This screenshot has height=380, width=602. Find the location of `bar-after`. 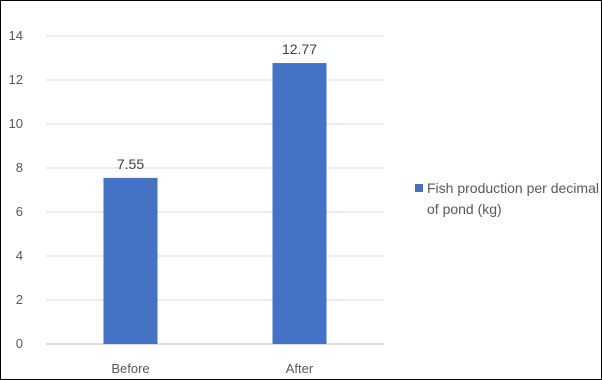

bar-after is located at coordinates (299, 204).